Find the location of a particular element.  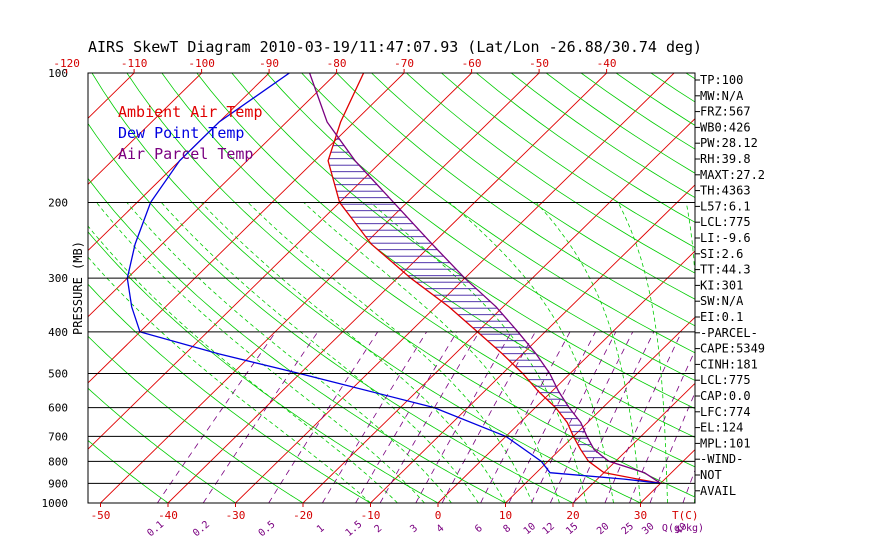

mixing-ratio-label: 12 is located at coordinates (549, 529).